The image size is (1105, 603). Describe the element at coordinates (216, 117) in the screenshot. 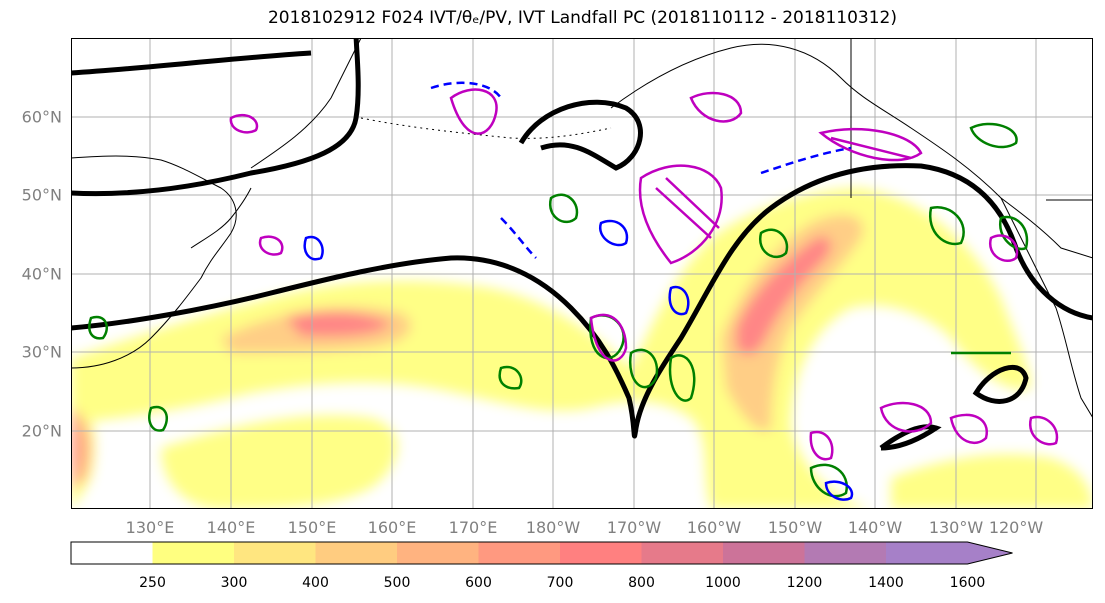

I see `height-contour-north` at that location.